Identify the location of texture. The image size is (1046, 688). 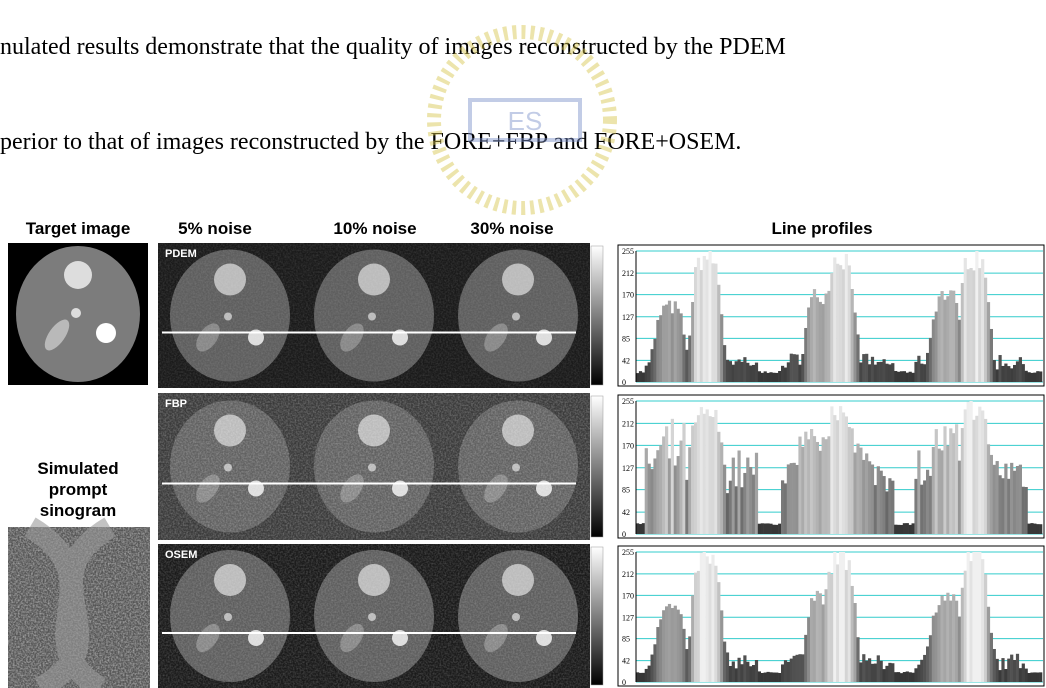
(374, 315).